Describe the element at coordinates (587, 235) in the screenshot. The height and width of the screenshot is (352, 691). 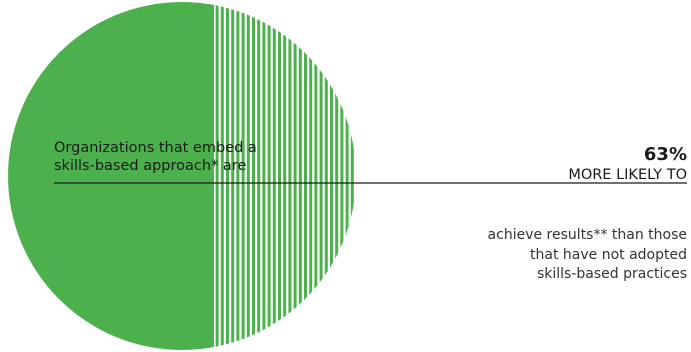
I see `description-line-1: achieve results** than those` at that location.